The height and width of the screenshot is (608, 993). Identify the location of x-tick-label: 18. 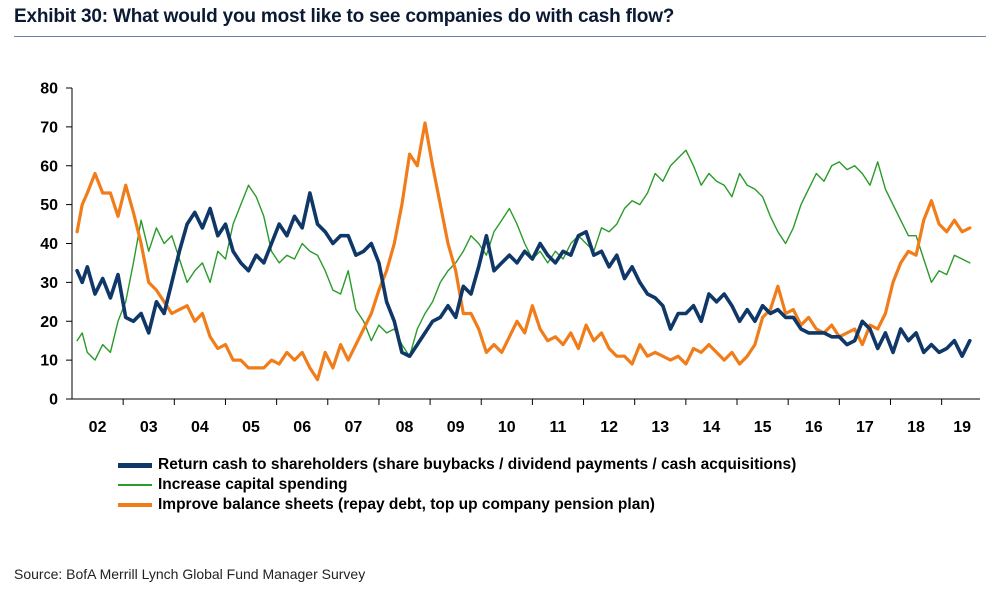
(916, 427).